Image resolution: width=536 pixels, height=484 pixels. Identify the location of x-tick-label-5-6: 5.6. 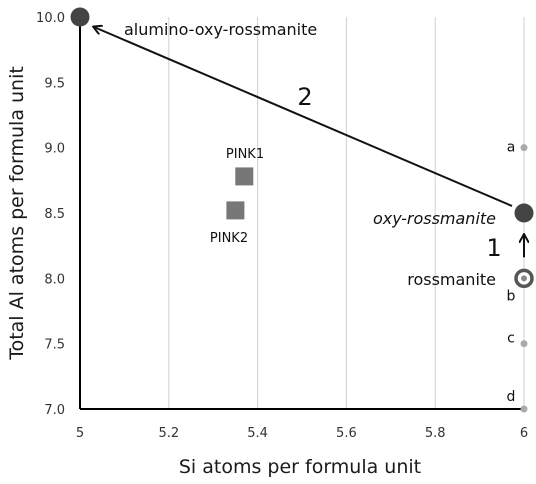
(346, 433).